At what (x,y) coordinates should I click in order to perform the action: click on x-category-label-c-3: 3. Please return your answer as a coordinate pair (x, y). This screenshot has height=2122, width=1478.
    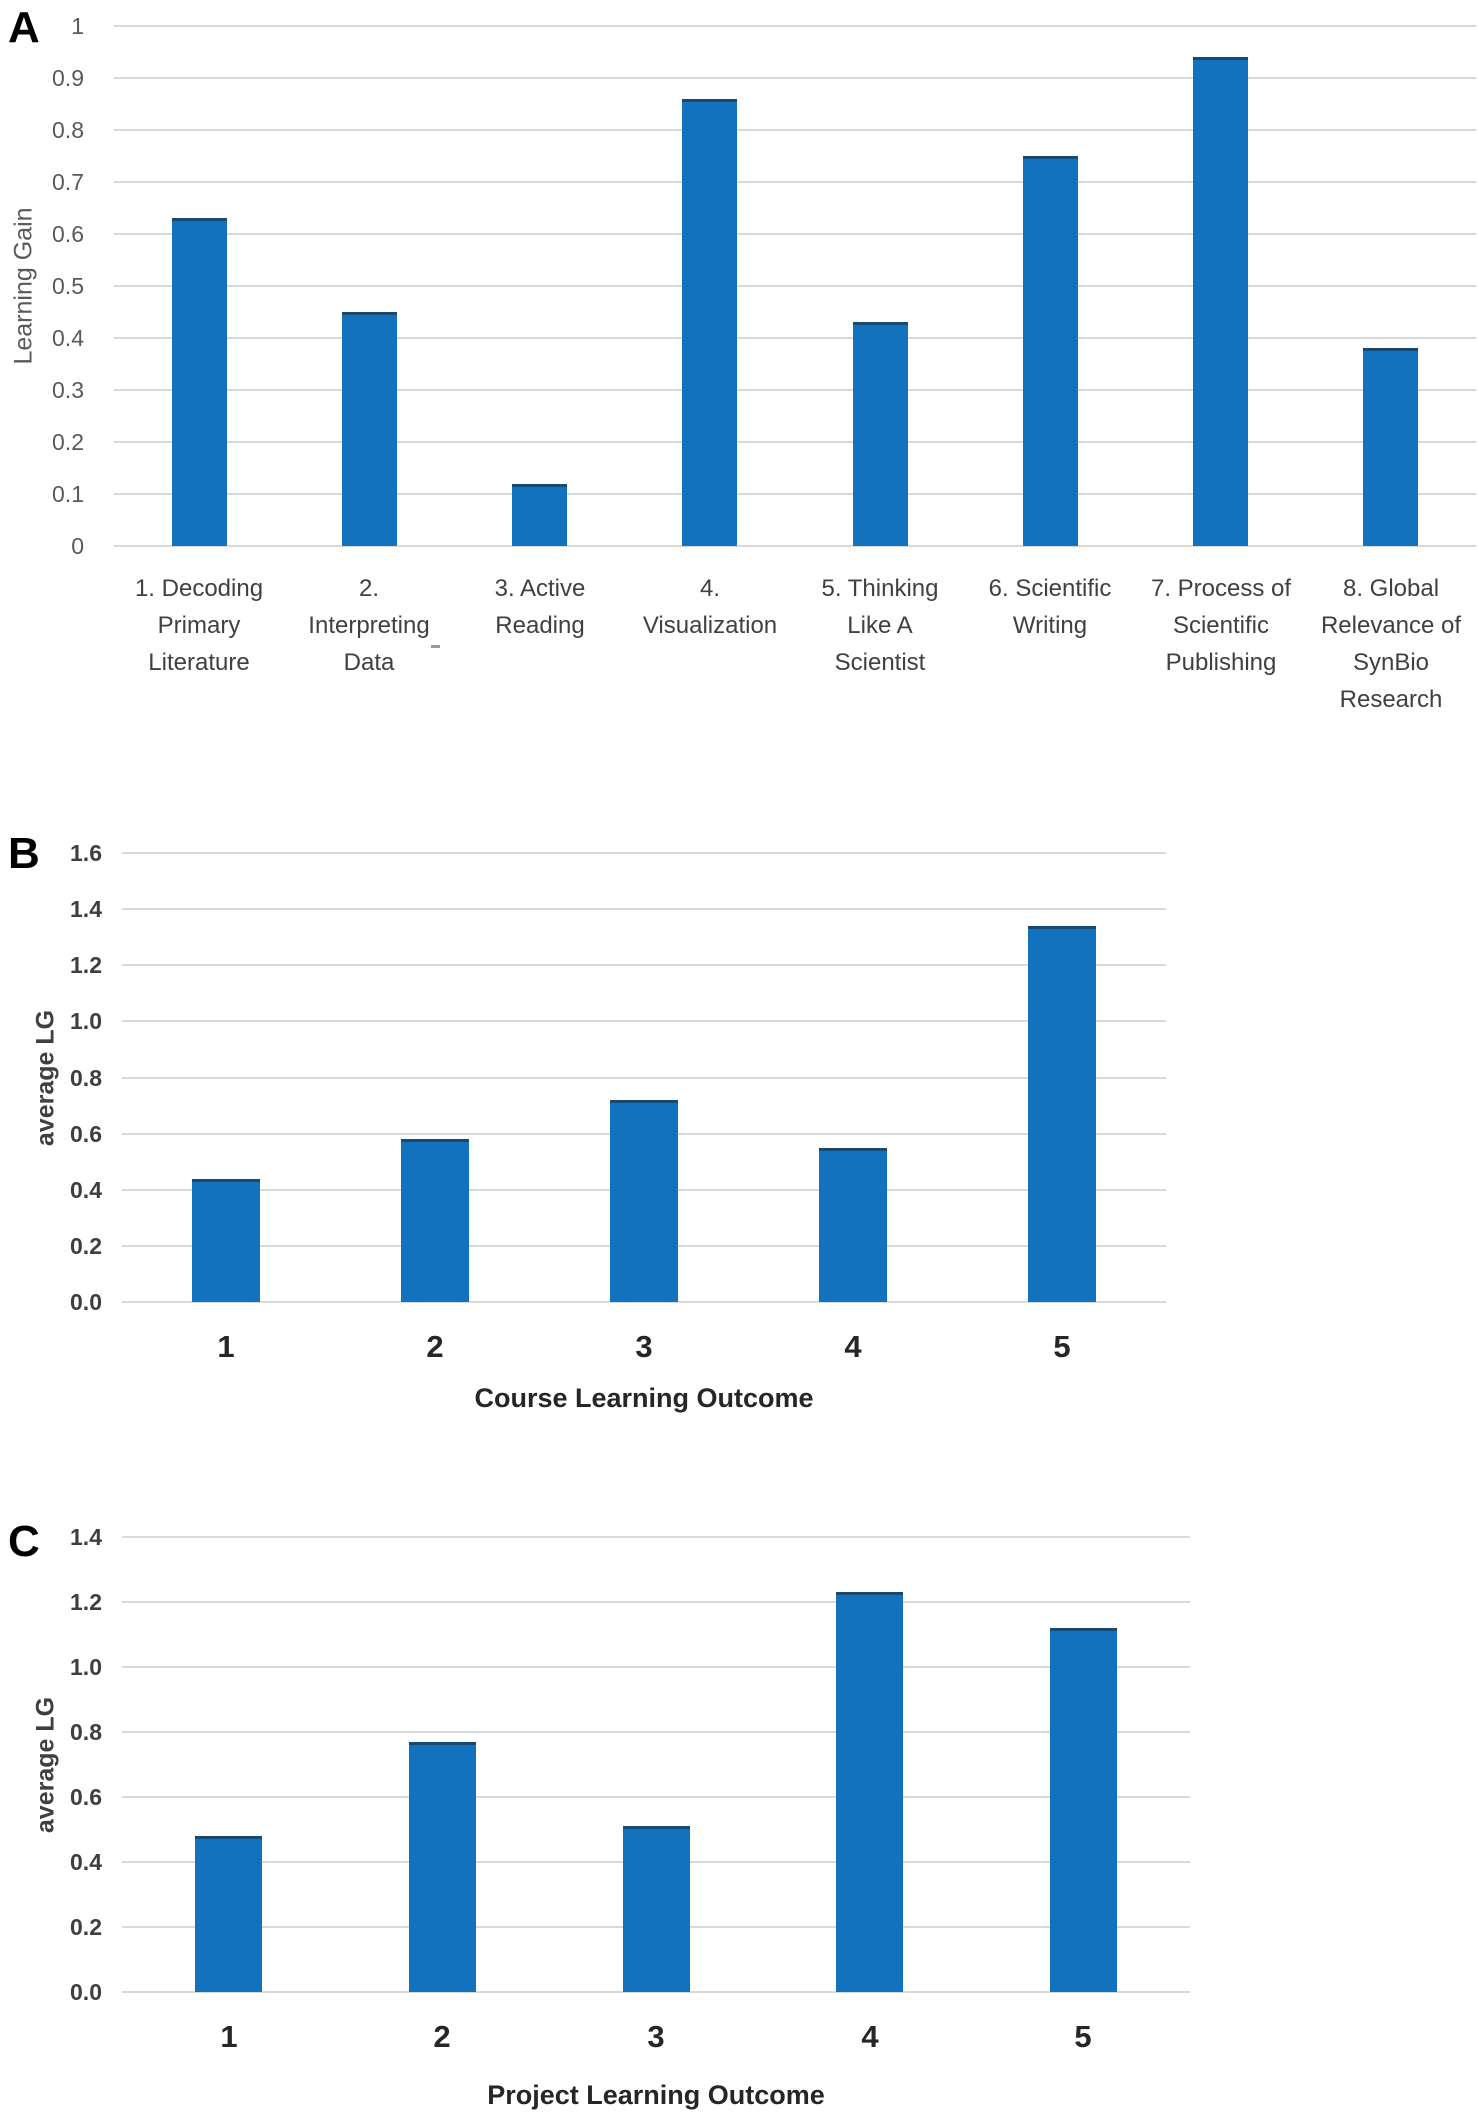
    Looking at the image, I should click on (656, 2036).